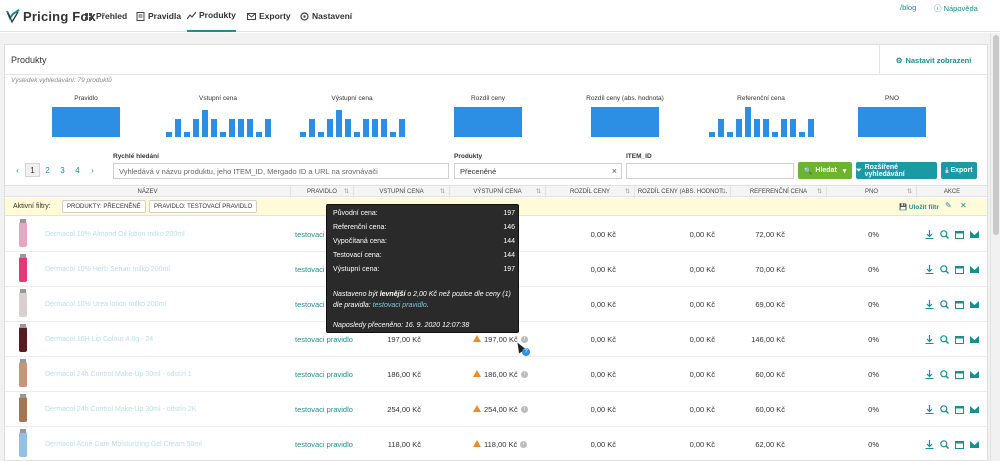 The height and width of the screenshot is (461, 1000). What do you see at coordinates (933, 60) in the screenshot?
I see `display-settings-button: ⚙ Nastavit zobrazení` at bounding box center [933, 60].